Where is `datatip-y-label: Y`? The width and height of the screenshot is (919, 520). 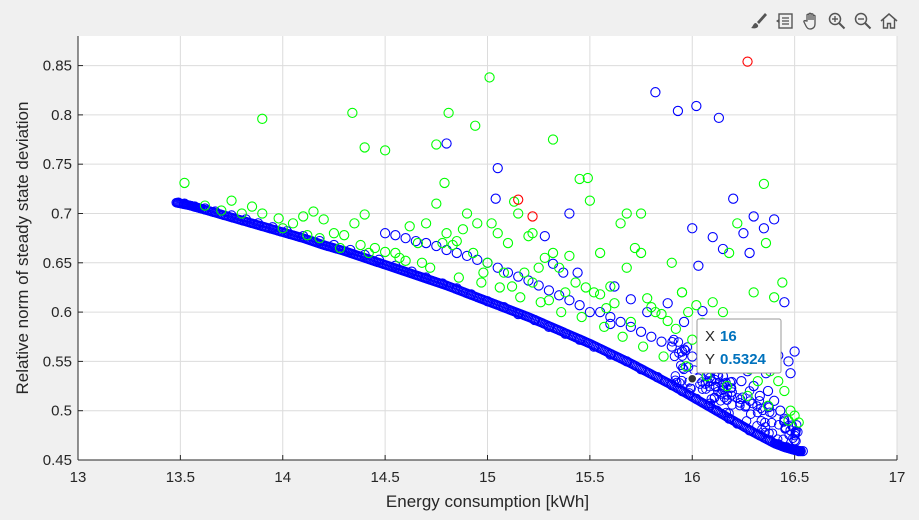
datatip-y-label: Y is located at coordinates (710, 359).